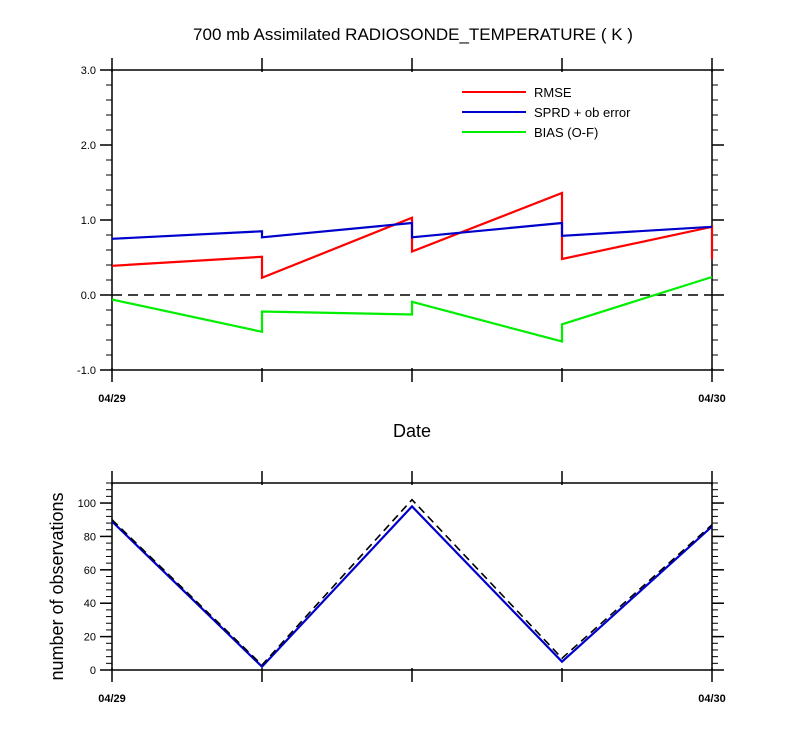  Describe the element at coordinates (93, 671) in the screenshot. I see `y-tick-label: 0` at that location.